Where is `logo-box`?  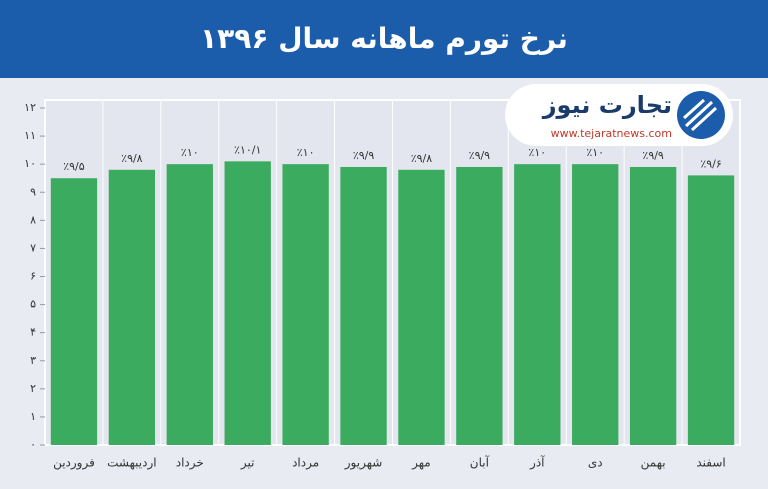
logo-box is located at coordinates (619, 115).